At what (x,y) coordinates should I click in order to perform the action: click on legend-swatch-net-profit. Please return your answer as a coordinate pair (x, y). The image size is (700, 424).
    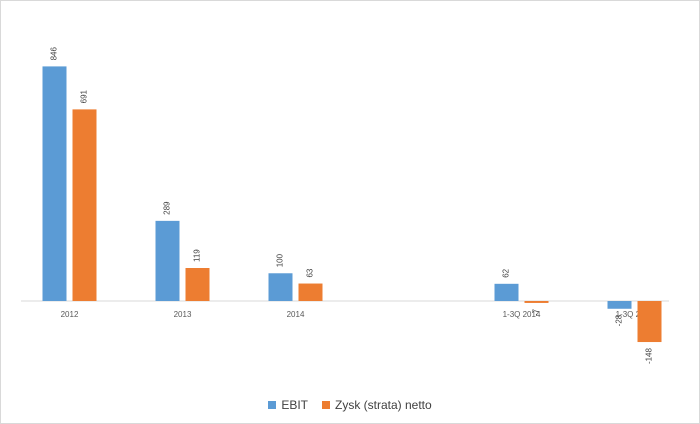
    Looking at the image, I should click on (325, 405).